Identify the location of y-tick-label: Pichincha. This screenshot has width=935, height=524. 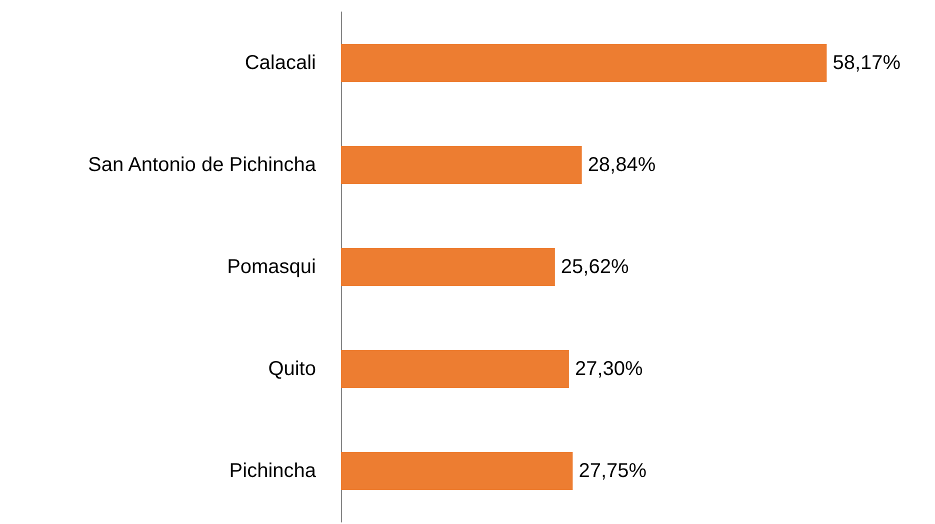
(273, 471).